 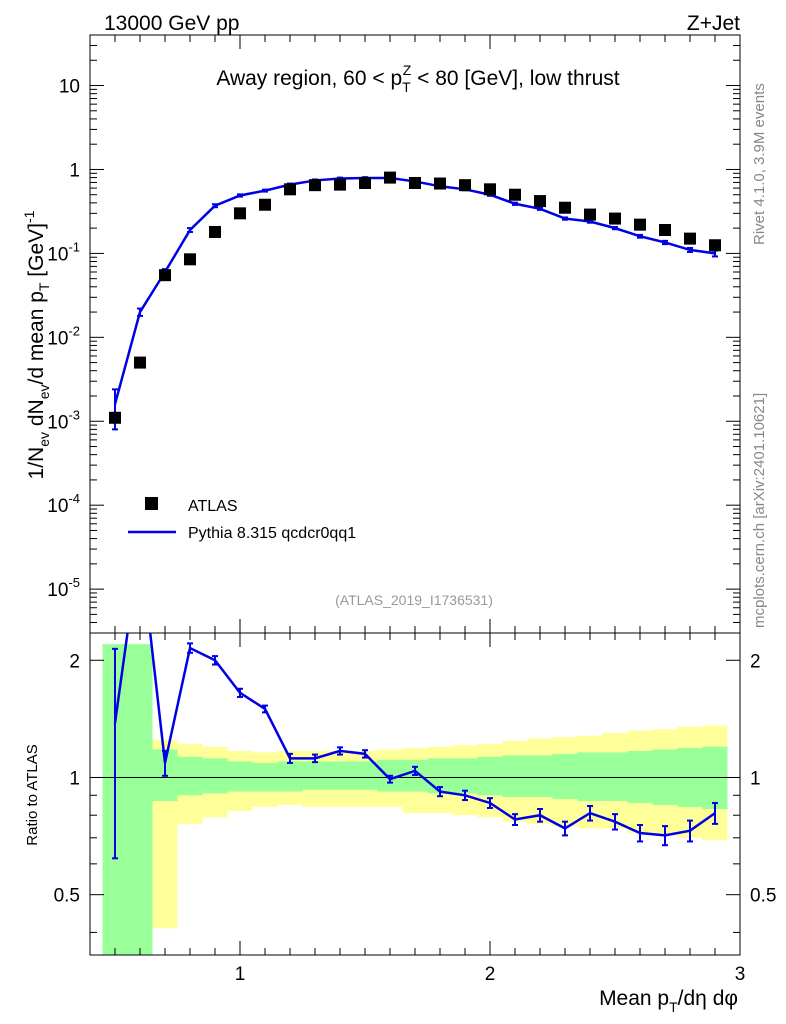 I want to click on ratio-y-tick-label-right: 2, so click(x=755, y=661).